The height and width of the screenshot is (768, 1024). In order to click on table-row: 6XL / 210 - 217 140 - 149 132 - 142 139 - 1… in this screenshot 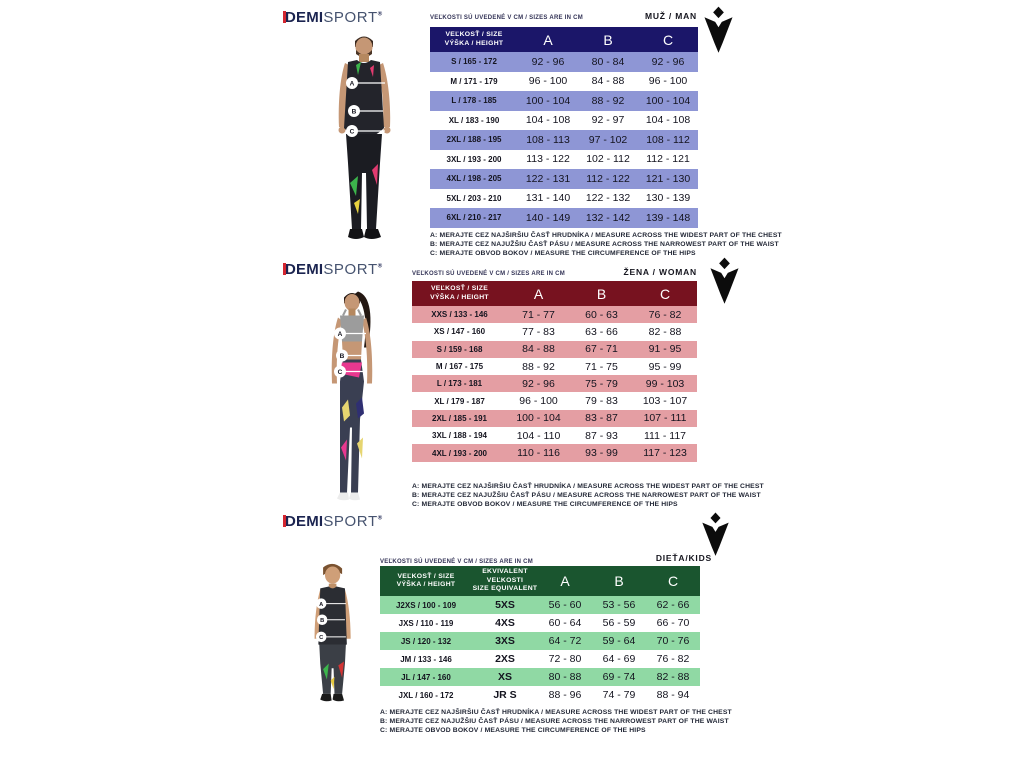, I will do `click(564, 218)`.